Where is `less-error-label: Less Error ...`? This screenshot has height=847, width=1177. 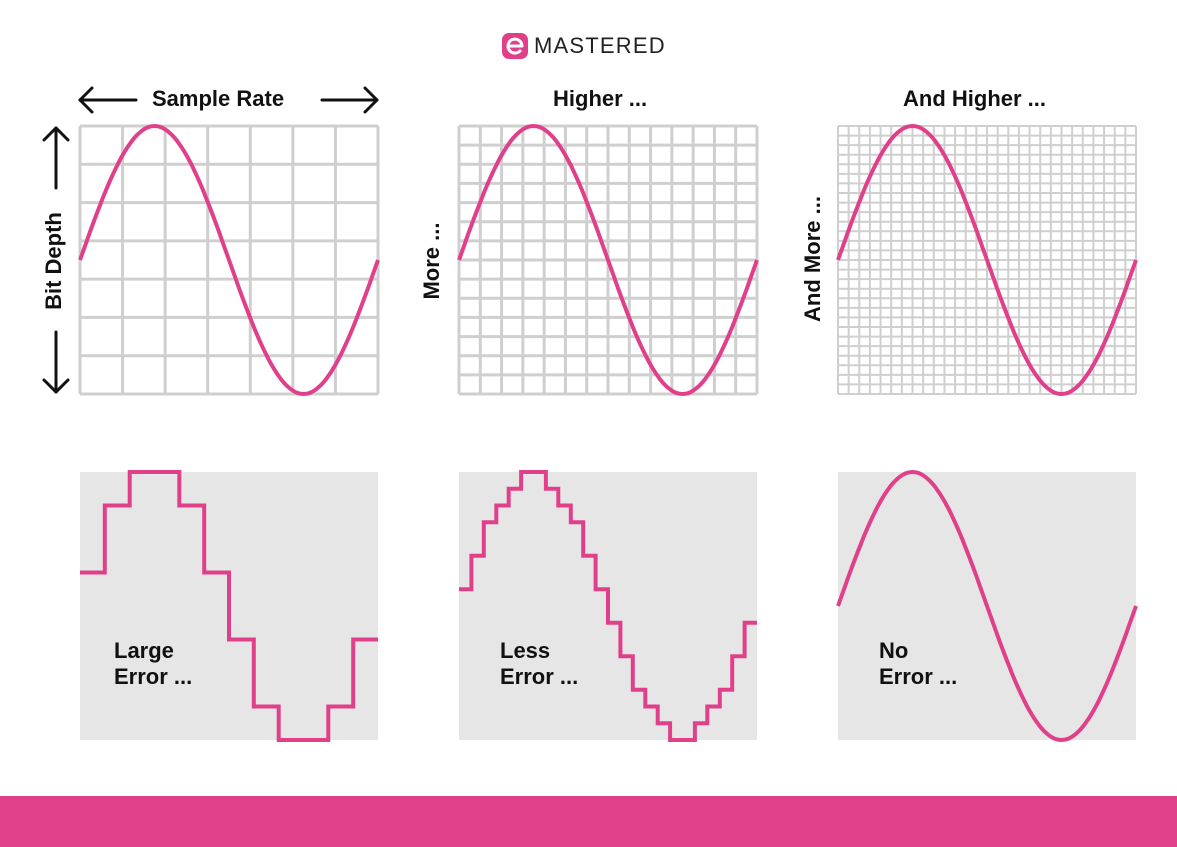
less-error-label: Less Error ... is located at coordinates (539, 664).